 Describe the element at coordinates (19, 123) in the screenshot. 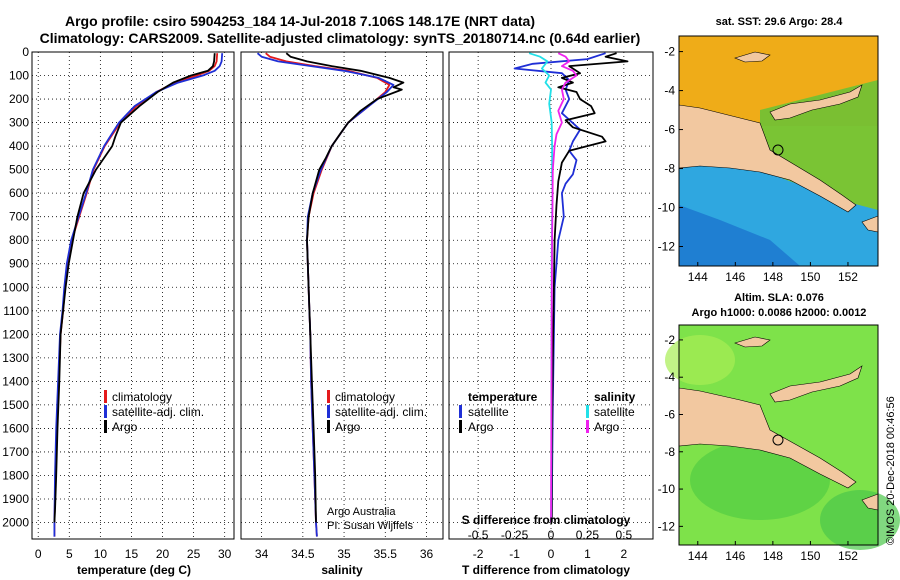

I see `depth-tick-label: 300` at that location.